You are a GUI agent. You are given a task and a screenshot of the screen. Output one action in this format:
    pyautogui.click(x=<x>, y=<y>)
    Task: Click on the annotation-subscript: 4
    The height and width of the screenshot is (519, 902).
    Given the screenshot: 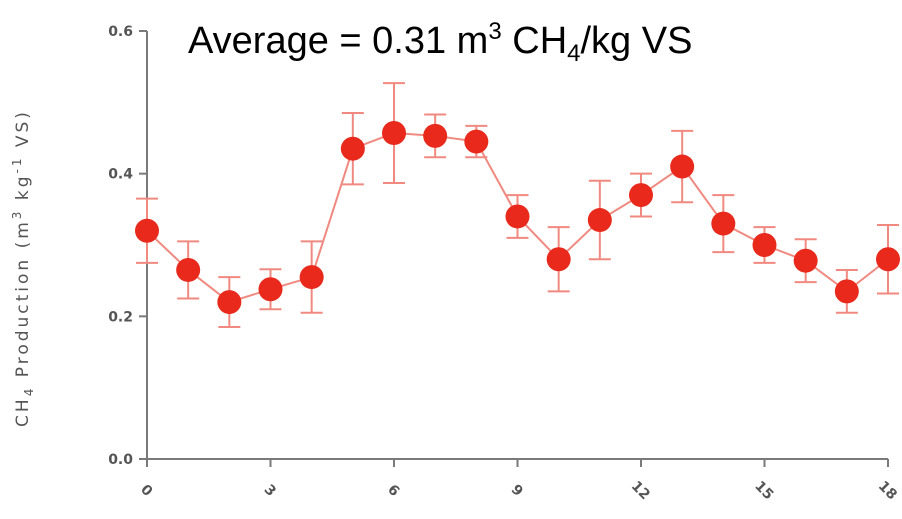 What is the action you would take?
    pyautogui.click(x=574, y=53)
    